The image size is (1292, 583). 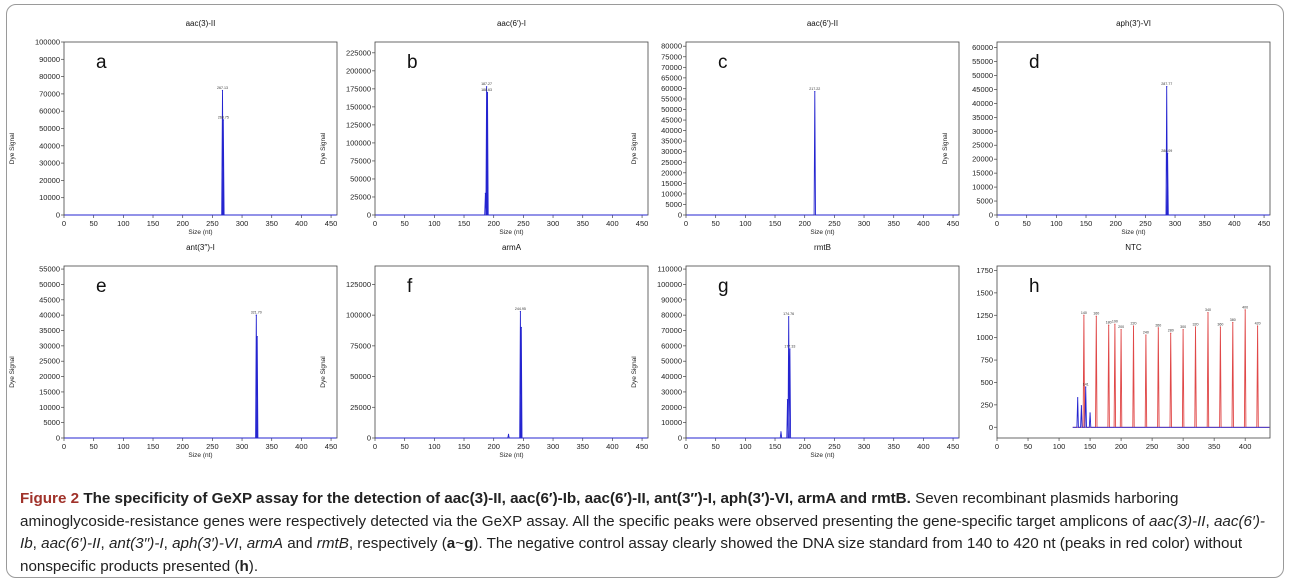 I want to click on panel-letter: a, so click(x=101, y=62).